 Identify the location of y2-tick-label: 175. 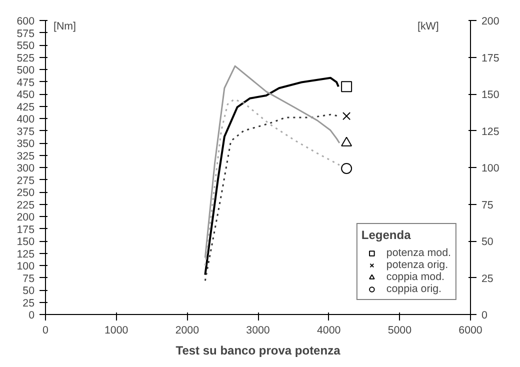
(491, 58).